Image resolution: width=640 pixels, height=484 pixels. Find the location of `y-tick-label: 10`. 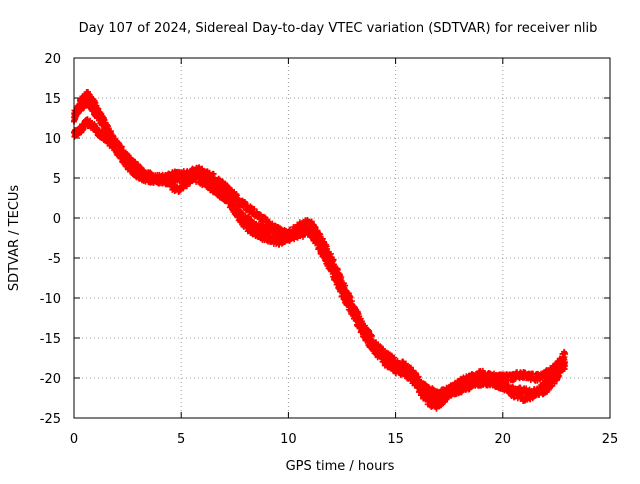

y-tick-label: 10 is located at coordinates (52, 139).